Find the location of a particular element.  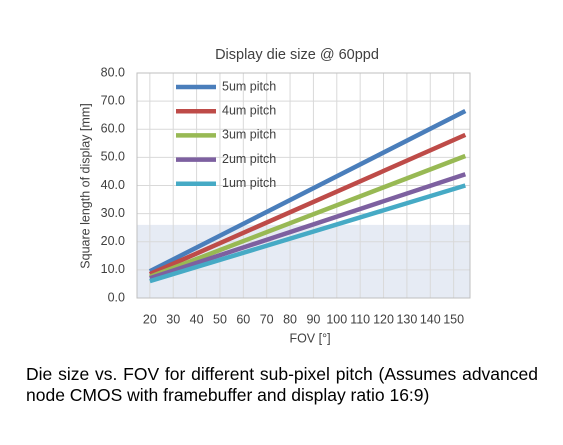

x-tick-label: 30 is located at coordinates (173, 319).